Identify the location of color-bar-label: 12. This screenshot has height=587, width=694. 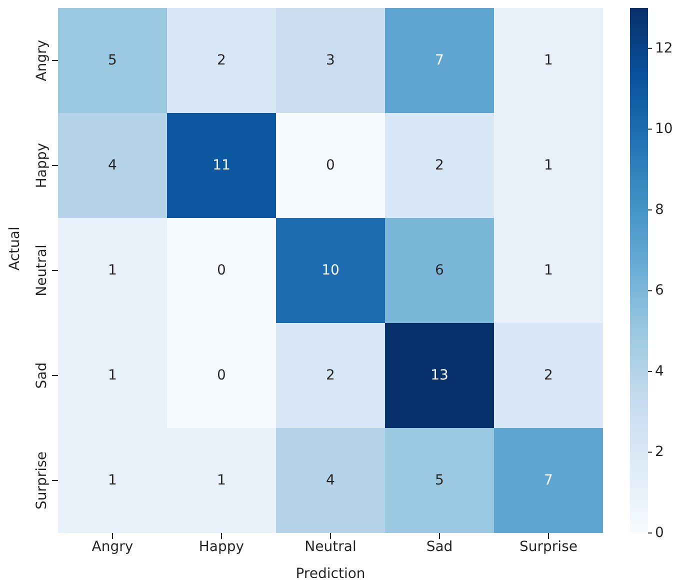
(664, 48).